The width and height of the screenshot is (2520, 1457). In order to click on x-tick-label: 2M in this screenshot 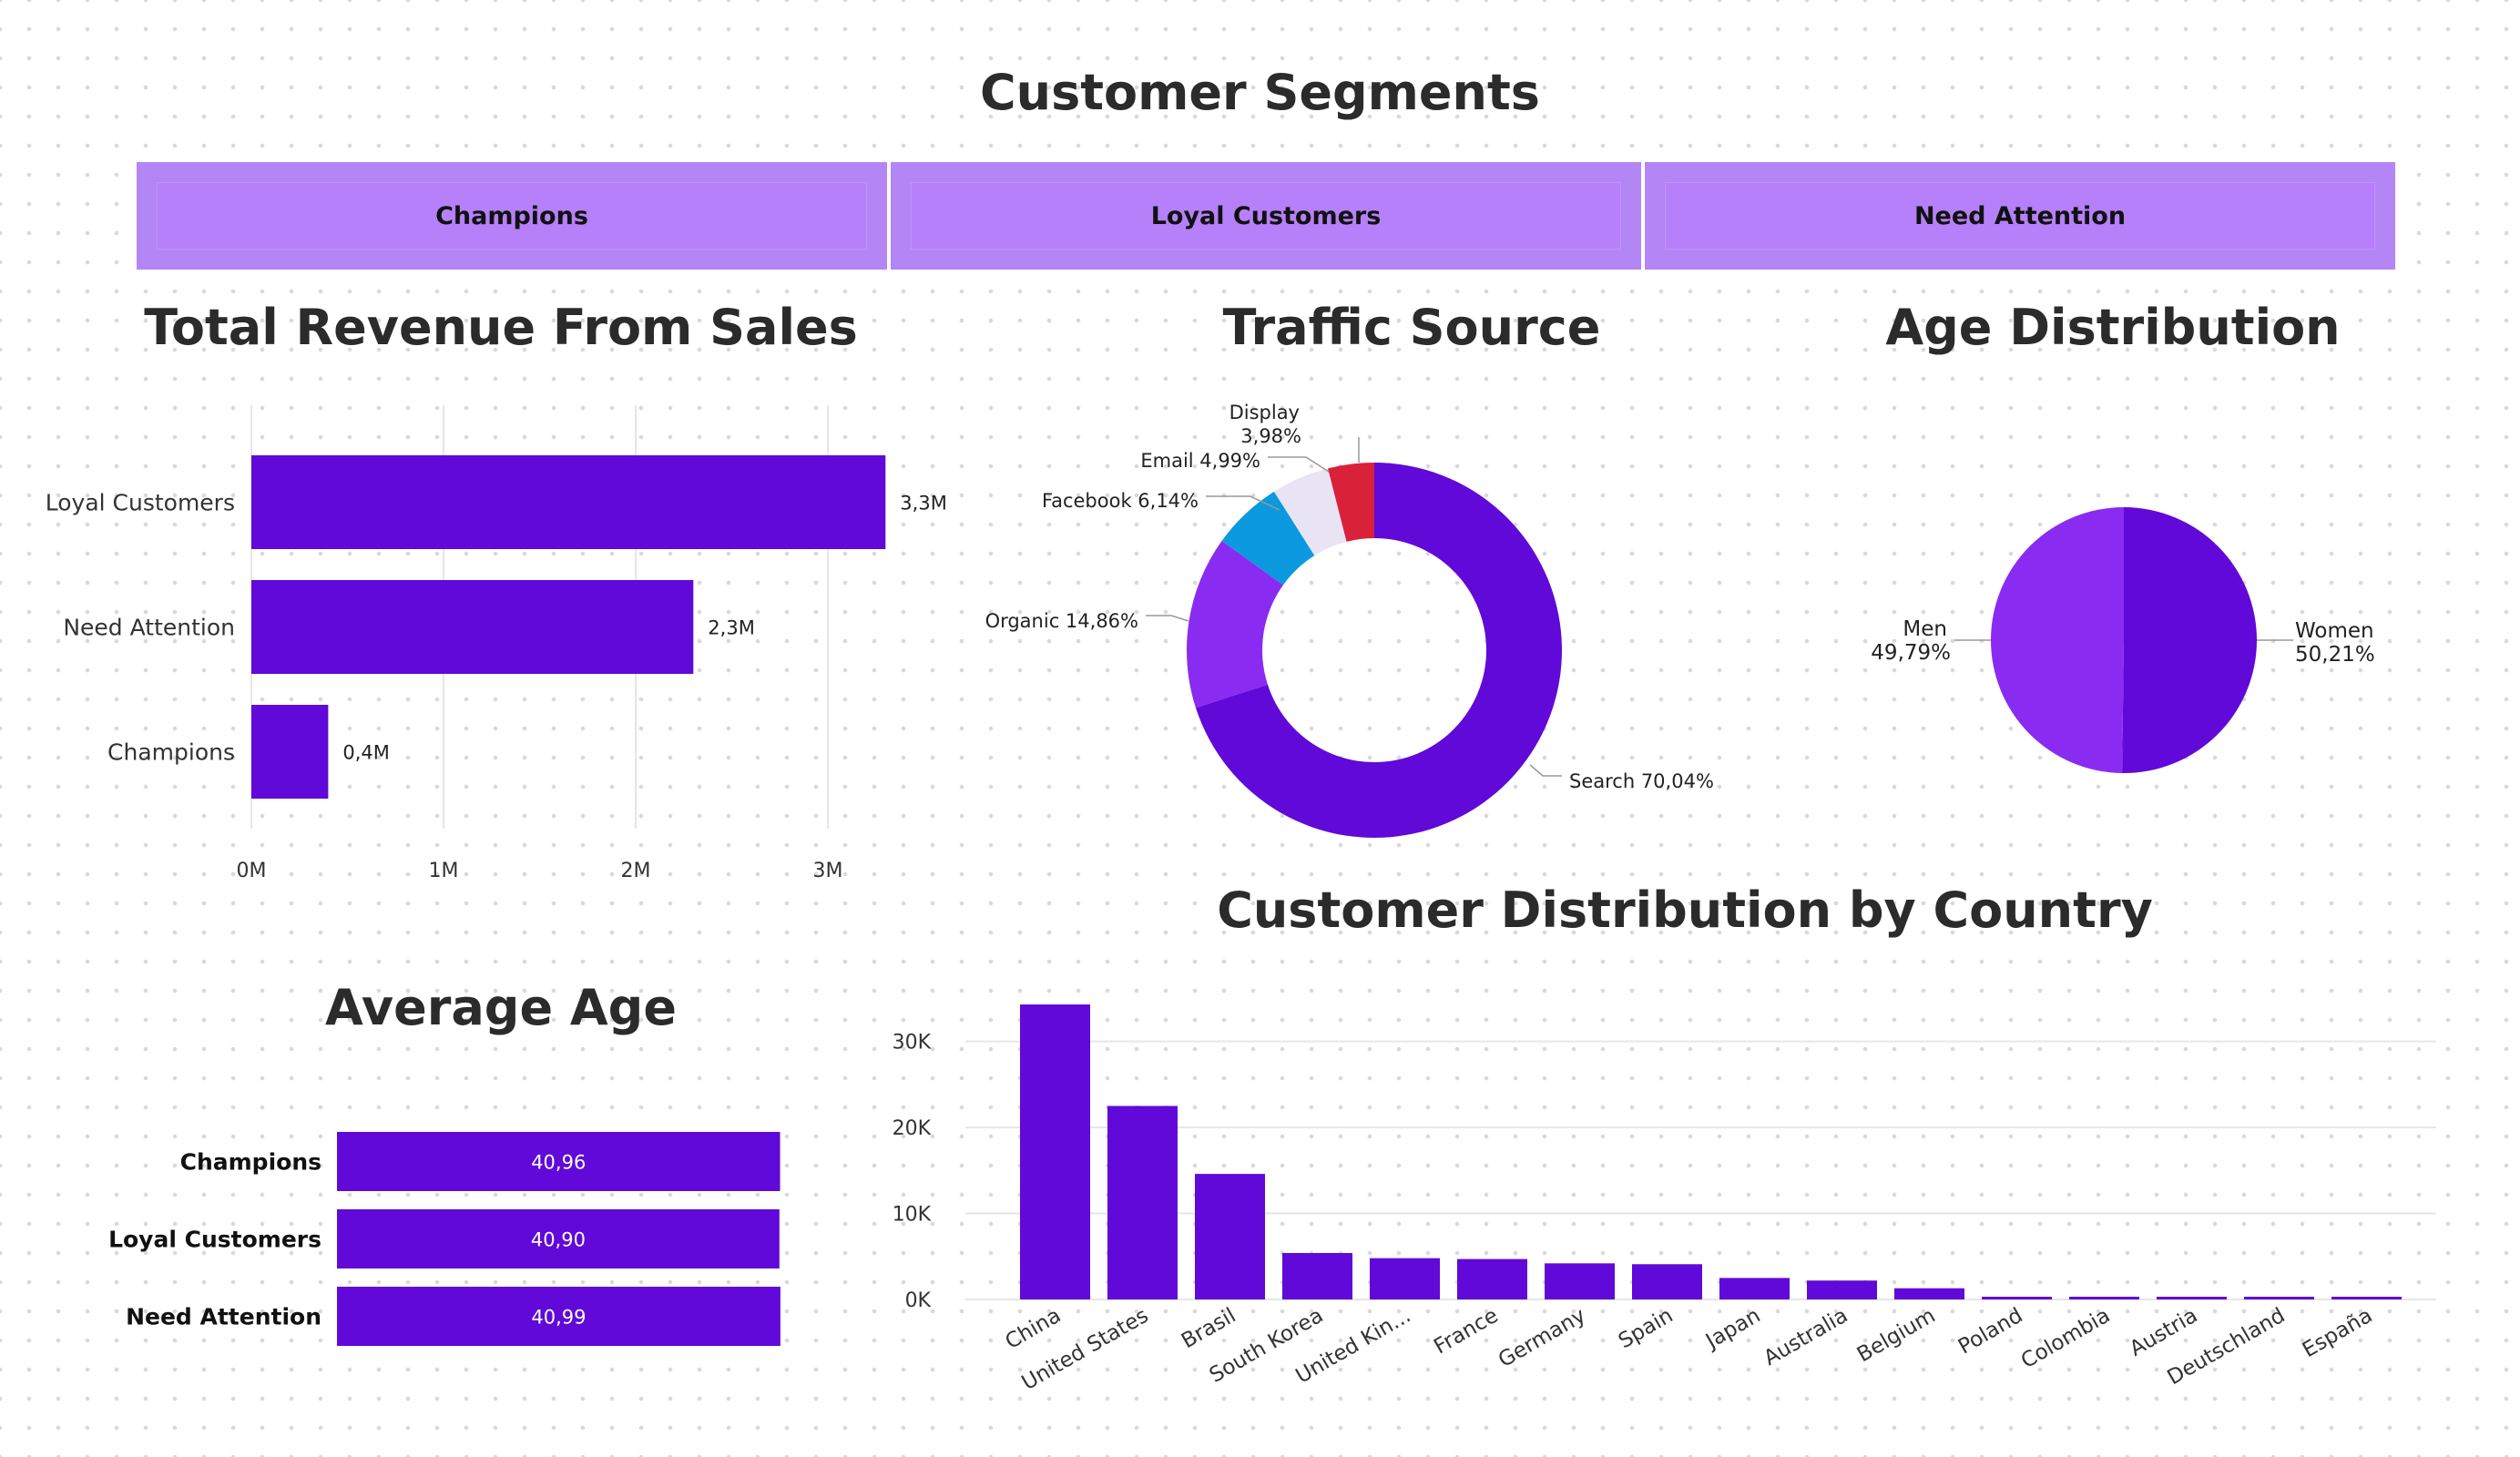, I will do `click(636, 871)`.